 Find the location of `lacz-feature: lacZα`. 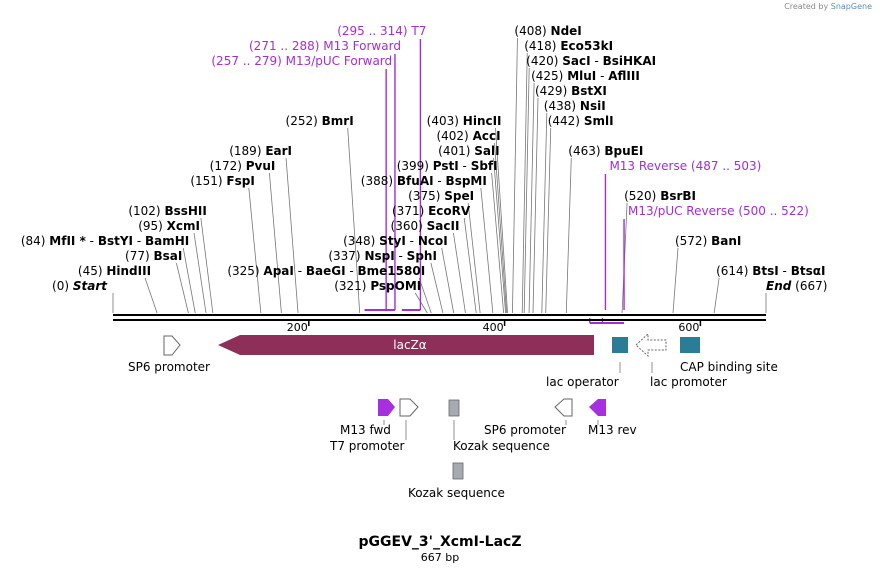

lacz-feature: lacZα is located at coordinates (406, 345).